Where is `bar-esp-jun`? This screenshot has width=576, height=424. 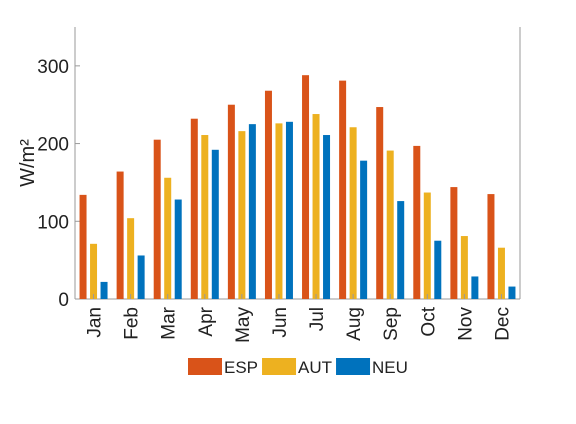
bar-esp-jun is located at coordinates (268, 195).